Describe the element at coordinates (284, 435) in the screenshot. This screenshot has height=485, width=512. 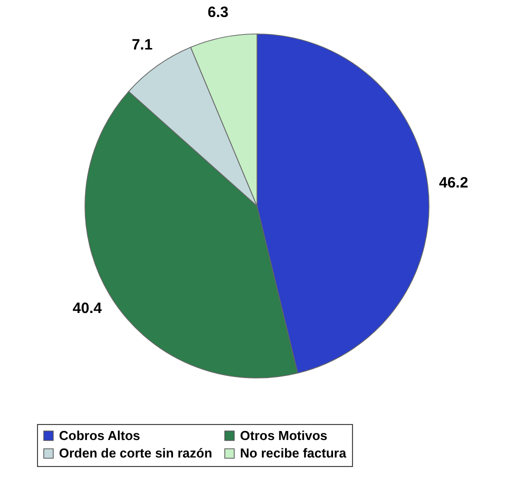
I see `legend-label: Otros Motivos` at that location.